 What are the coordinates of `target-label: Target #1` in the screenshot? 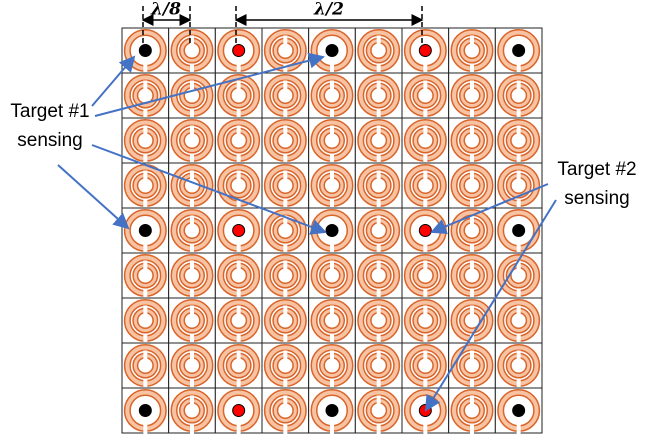 It's located at (49, 111).